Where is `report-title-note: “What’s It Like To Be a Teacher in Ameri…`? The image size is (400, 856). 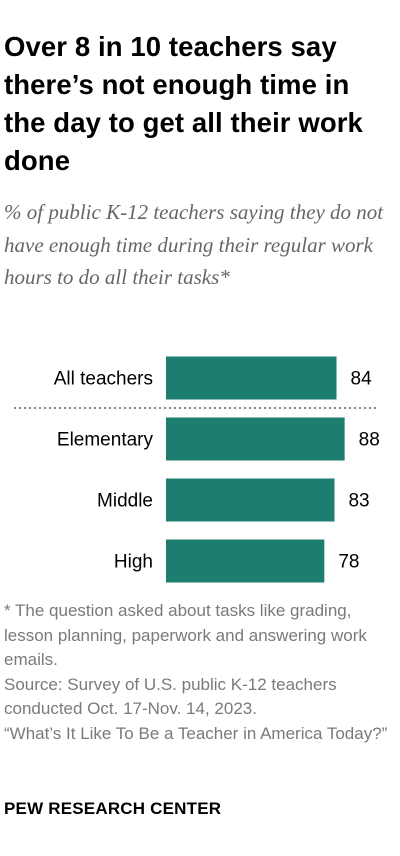 report-title-note: “What’s It Like To Be a Teacher in Ameri… is located at coordinates (196, 733).